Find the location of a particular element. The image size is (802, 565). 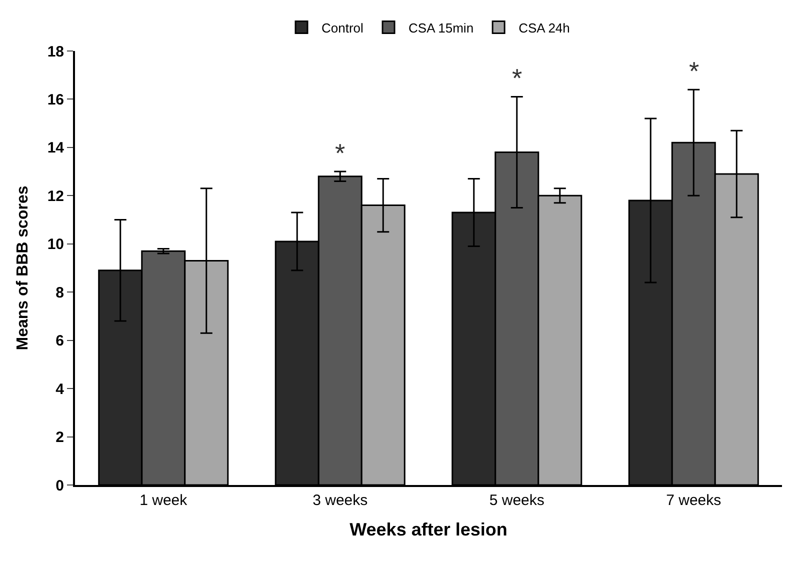

x-axis-title: Weeks after lesion is located at coordinates (429, 530).